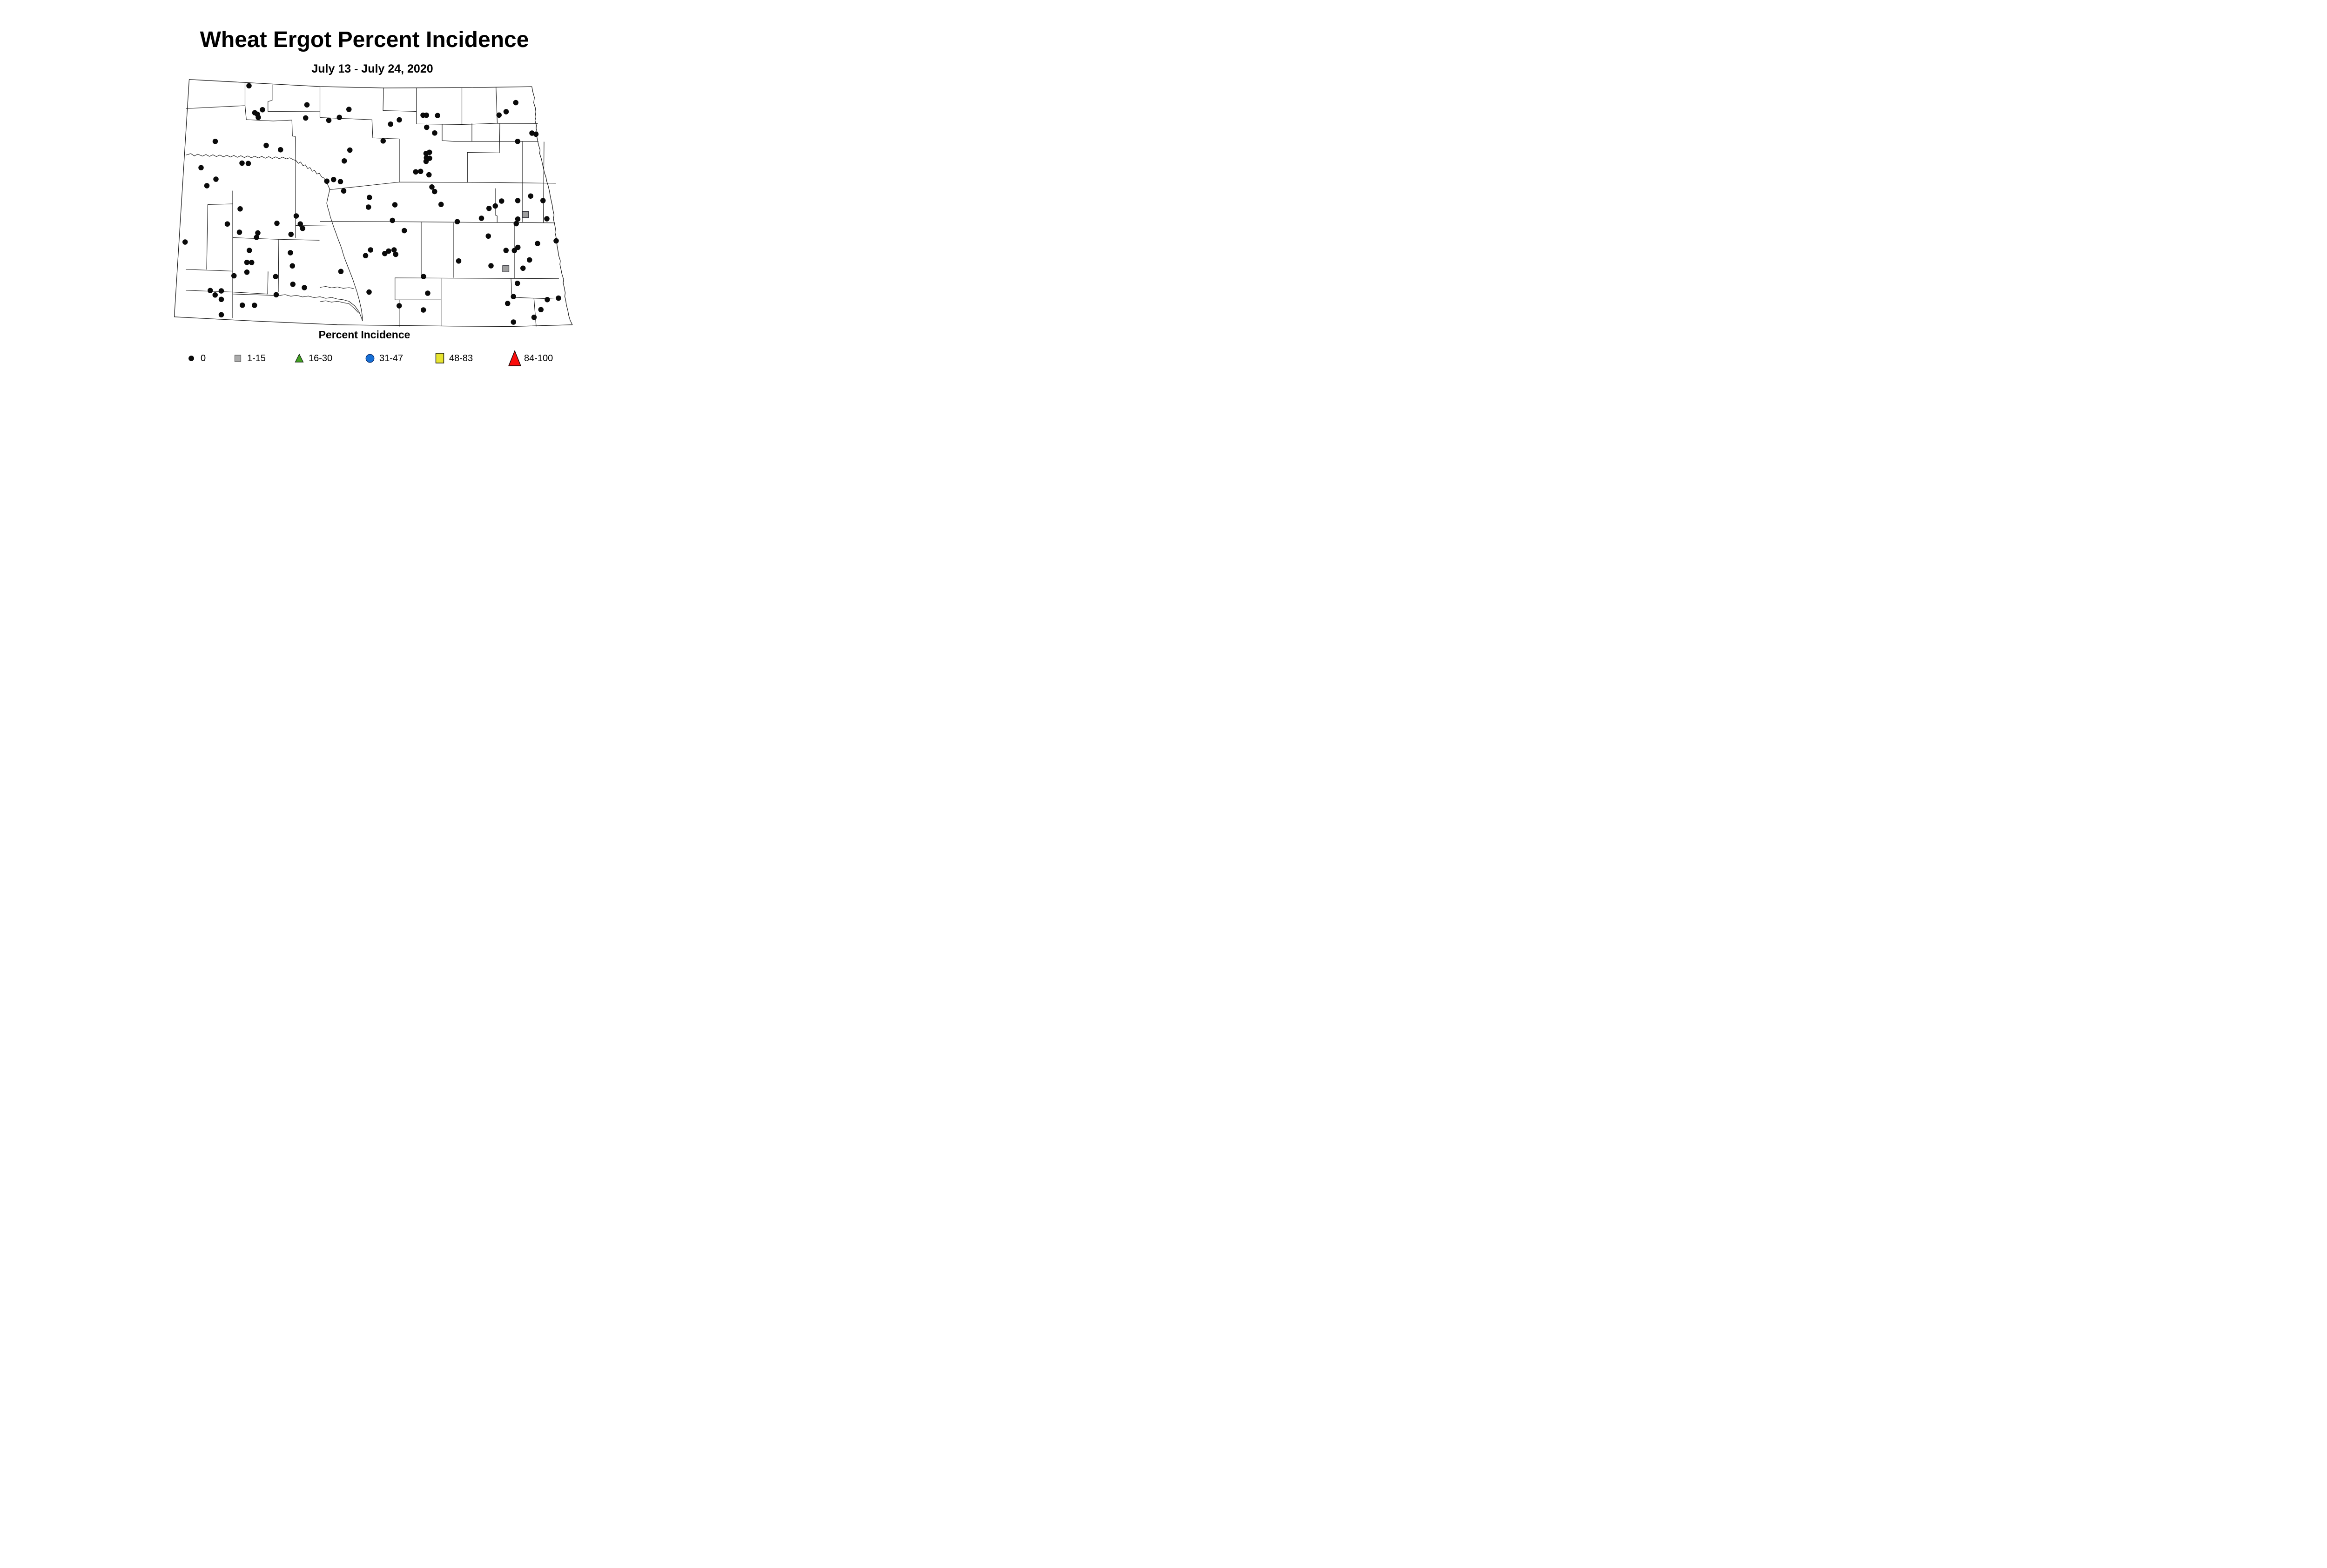 This screenshot has width=2327, height=1568. I want to click on black-dot-icon, so click(191, 358).